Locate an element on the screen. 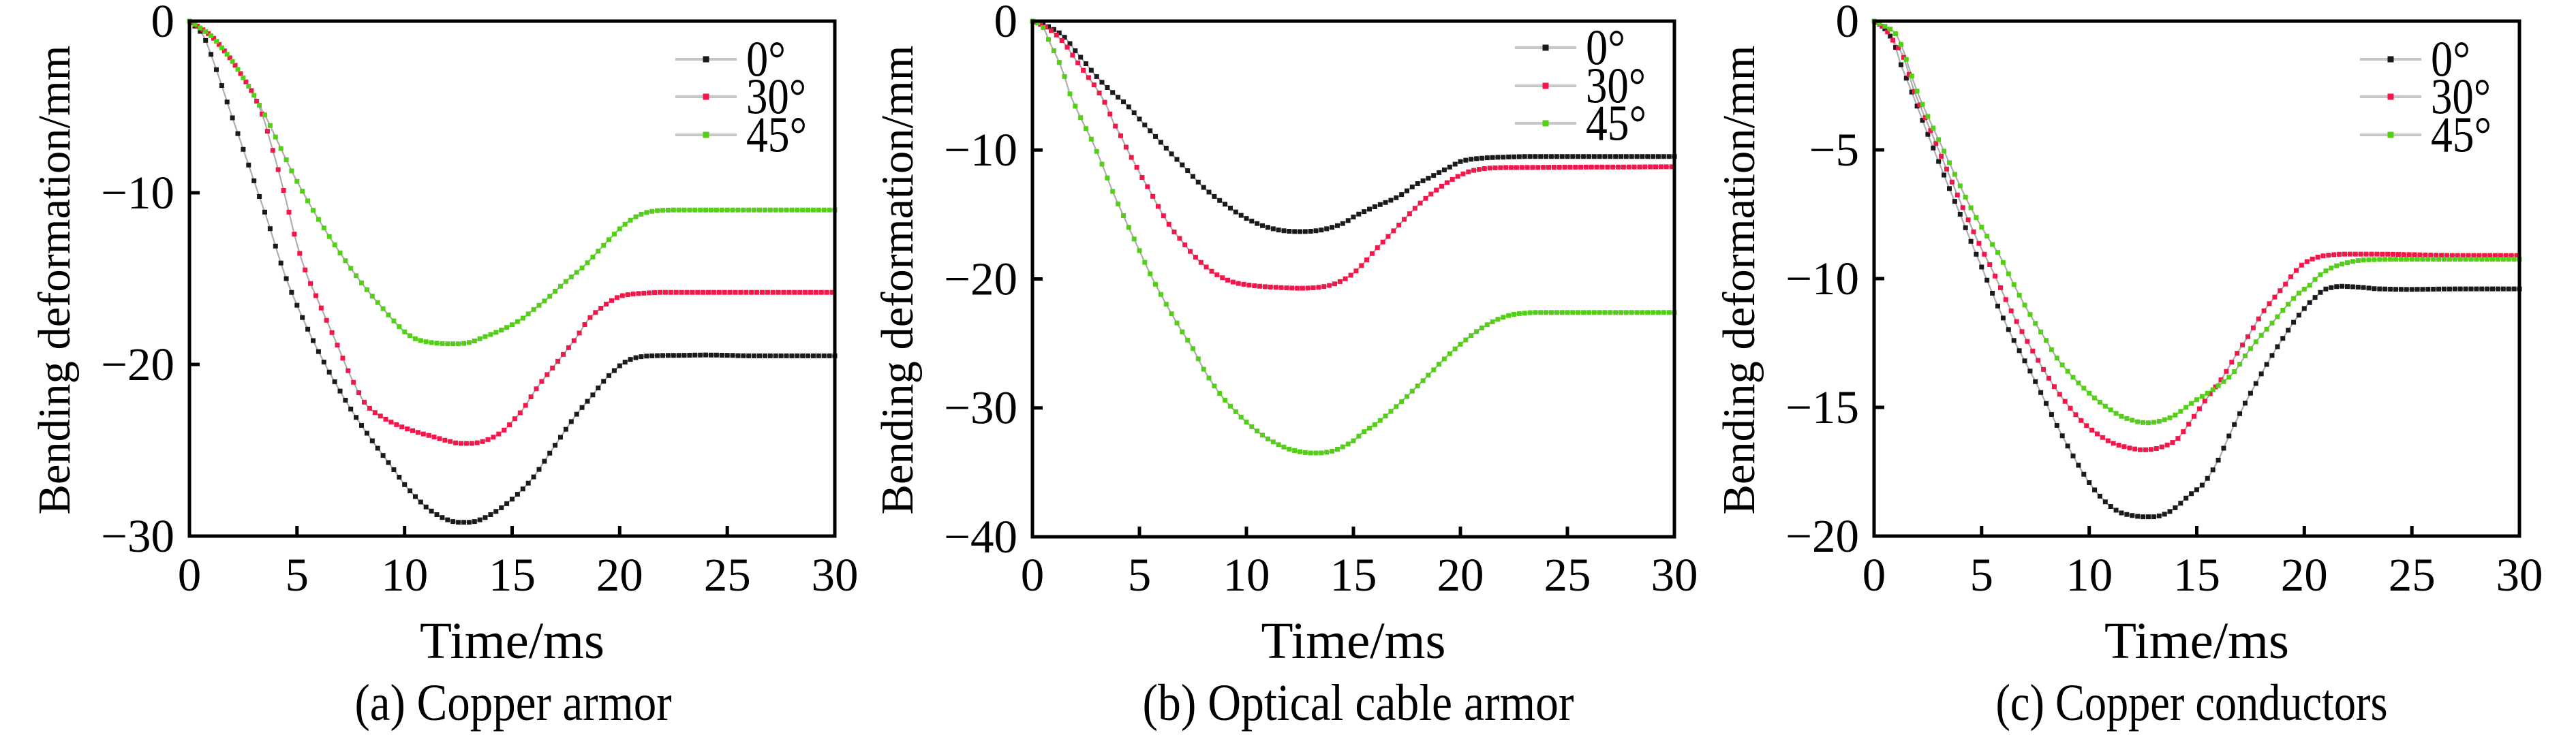  svg-text: (b) Optical cable armor is located at coordinates (1358, 703).